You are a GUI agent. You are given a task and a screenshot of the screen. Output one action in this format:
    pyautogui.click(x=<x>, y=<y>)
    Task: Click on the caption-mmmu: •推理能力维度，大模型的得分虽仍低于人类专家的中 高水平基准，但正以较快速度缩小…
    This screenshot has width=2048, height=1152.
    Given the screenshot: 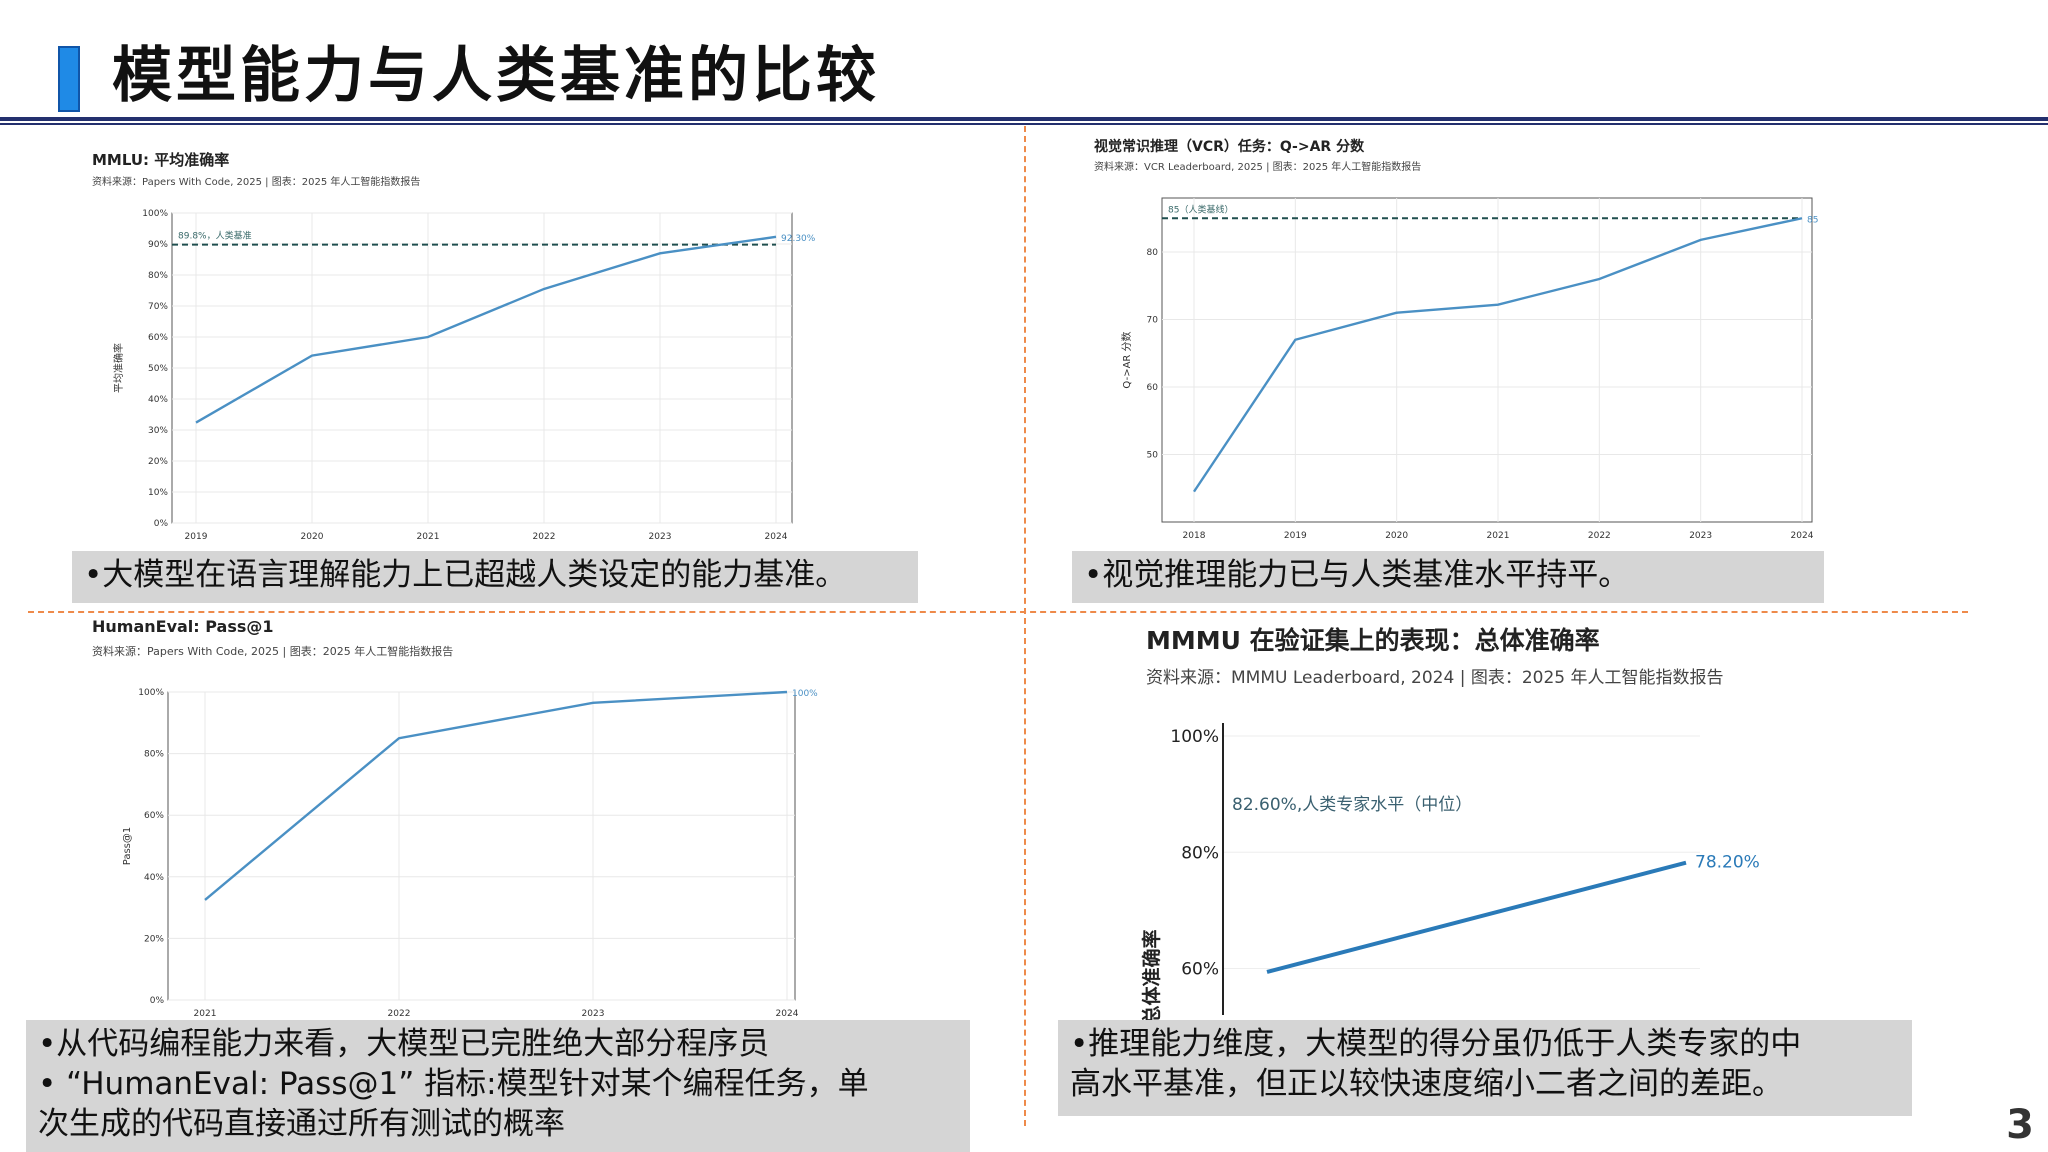 What is the action you would take?
    pyautogui.click(x=1485, y=1068)
    